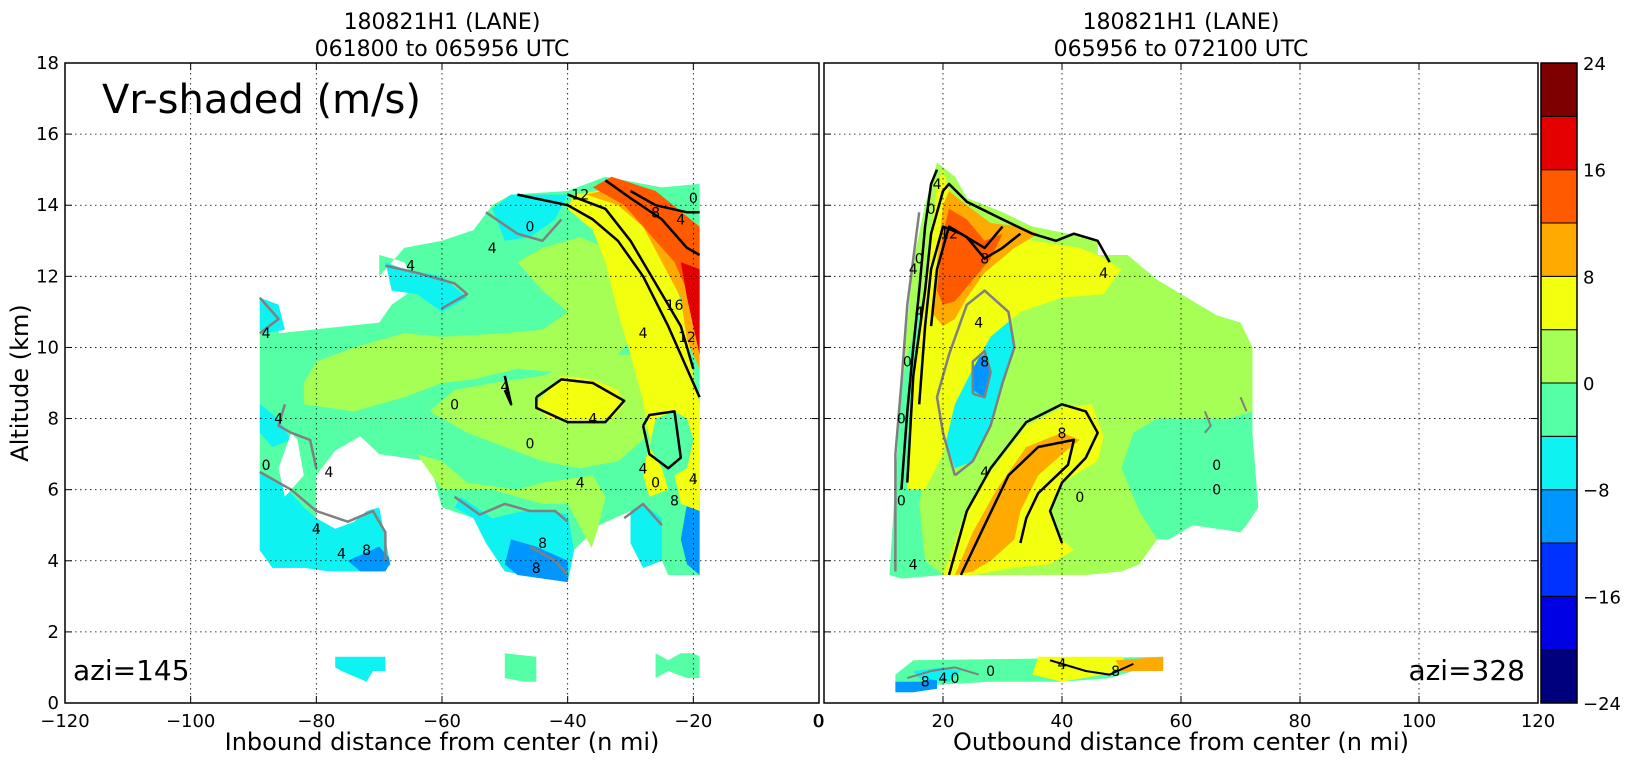 The image size is (1630, 762). What do you see at coordinates (1466, 670) in the screenshot?
I see `right-azi-label: azi=328` at bounding box center [1466, 670].